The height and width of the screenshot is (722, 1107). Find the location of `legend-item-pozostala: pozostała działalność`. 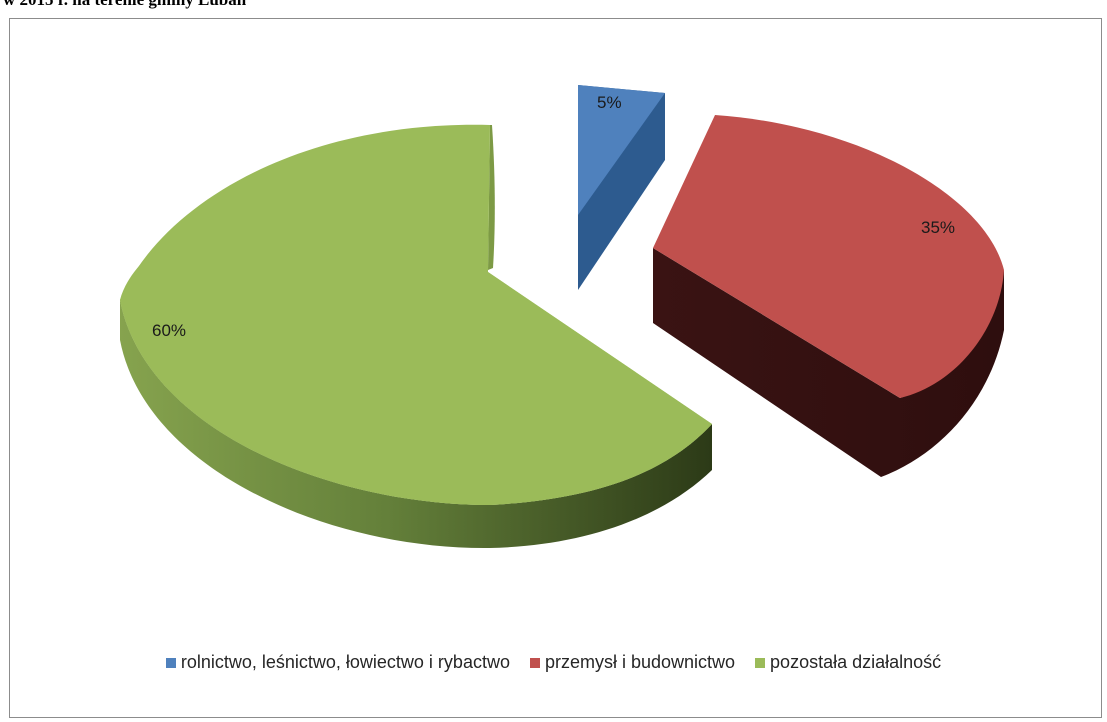

legend-item-pozostala: pozostała działalność is located at coordinates (848, 662).